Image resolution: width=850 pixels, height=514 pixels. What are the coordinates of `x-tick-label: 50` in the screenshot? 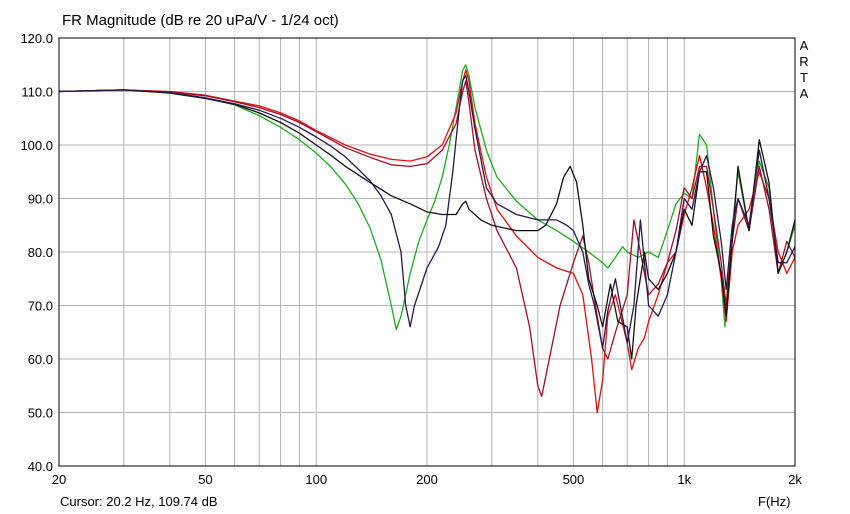 It's located at (205, 479).